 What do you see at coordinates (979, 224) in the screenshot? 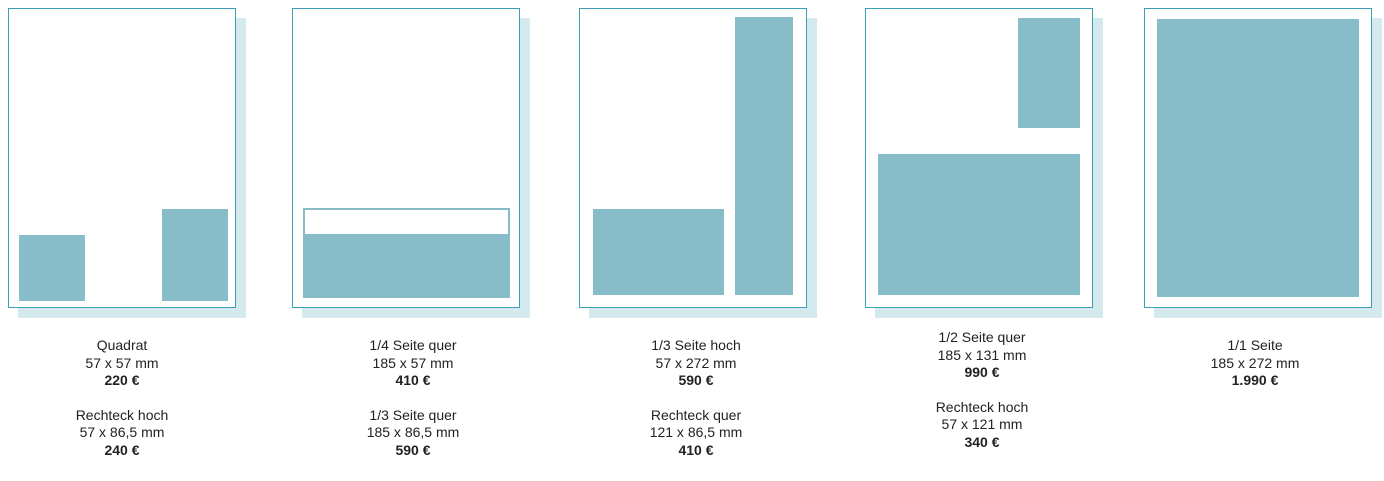
I see `ad-block-half-page-quer` at bounding box center [979, 224].